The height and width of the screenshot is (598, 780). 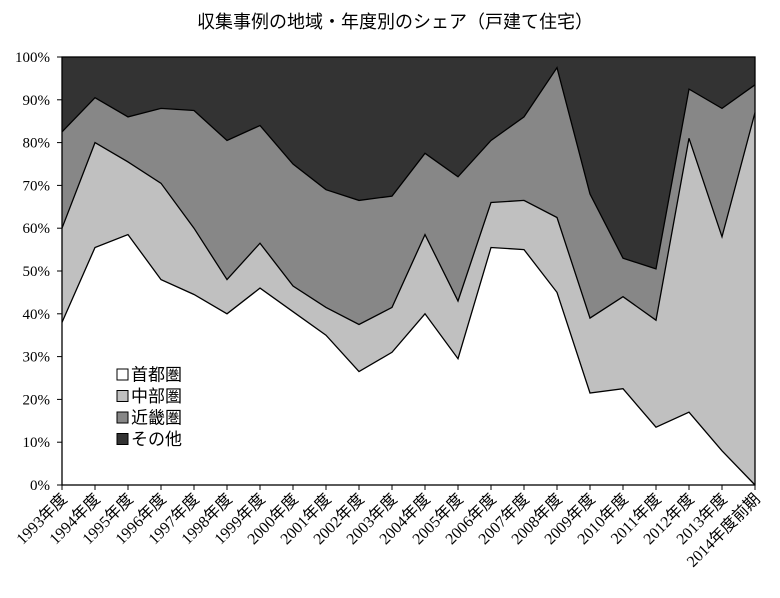 I want to click on legend-item: 首都圏, so click(x=149, y=375).